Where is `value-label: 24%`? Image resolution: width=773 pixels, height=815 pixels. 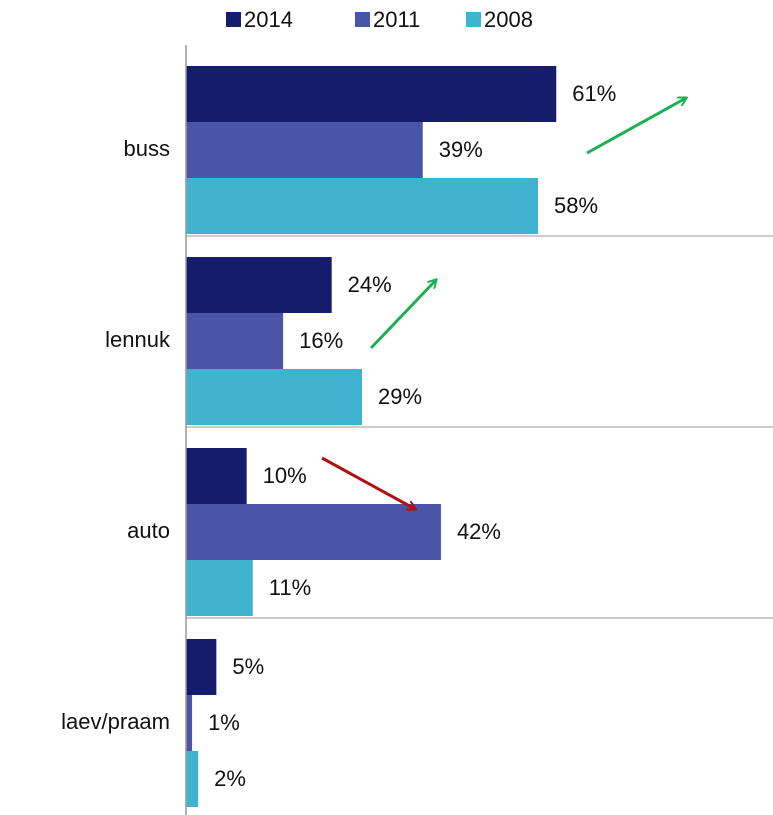
value-label: 24% is located at coordinates (370, 284).